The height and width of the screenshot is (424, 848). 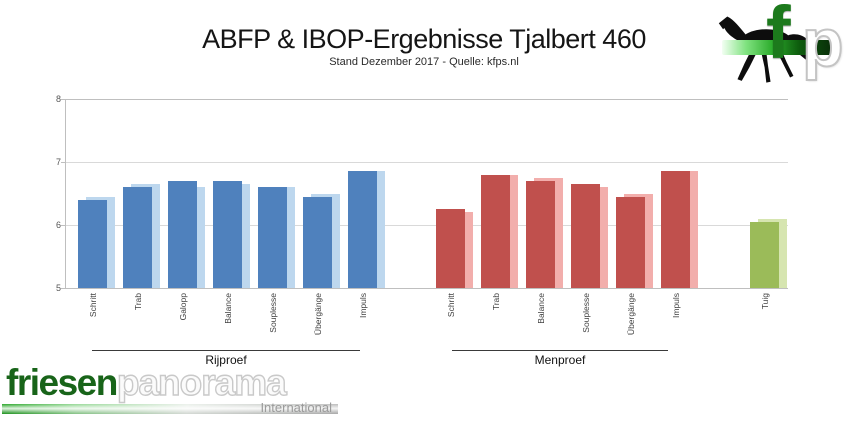 What do you see at coordinates (170, 409) in the screenshot?
I see `footer-gradient-bar` at bounding box center [170, 409].